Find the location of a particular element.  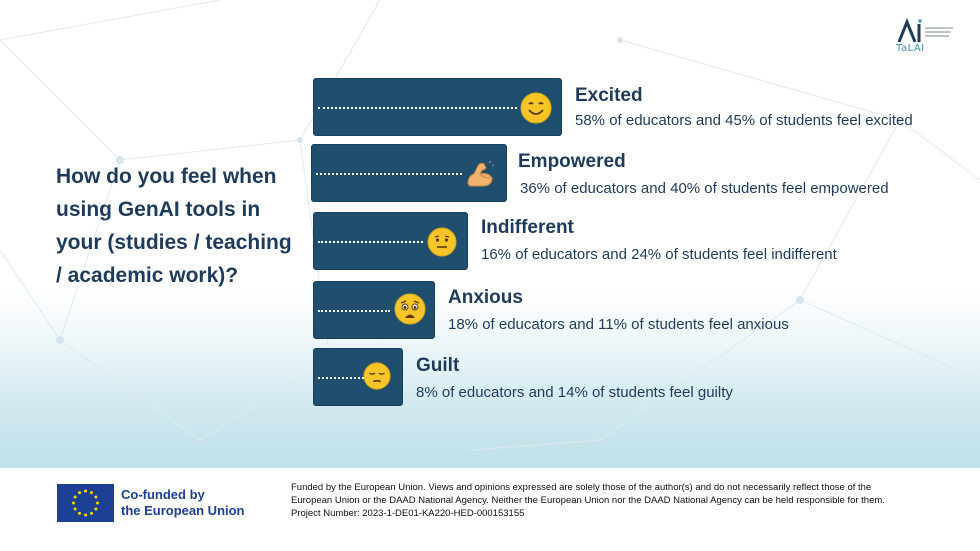

pensive-face-icon is located at coordinates (377, 376).